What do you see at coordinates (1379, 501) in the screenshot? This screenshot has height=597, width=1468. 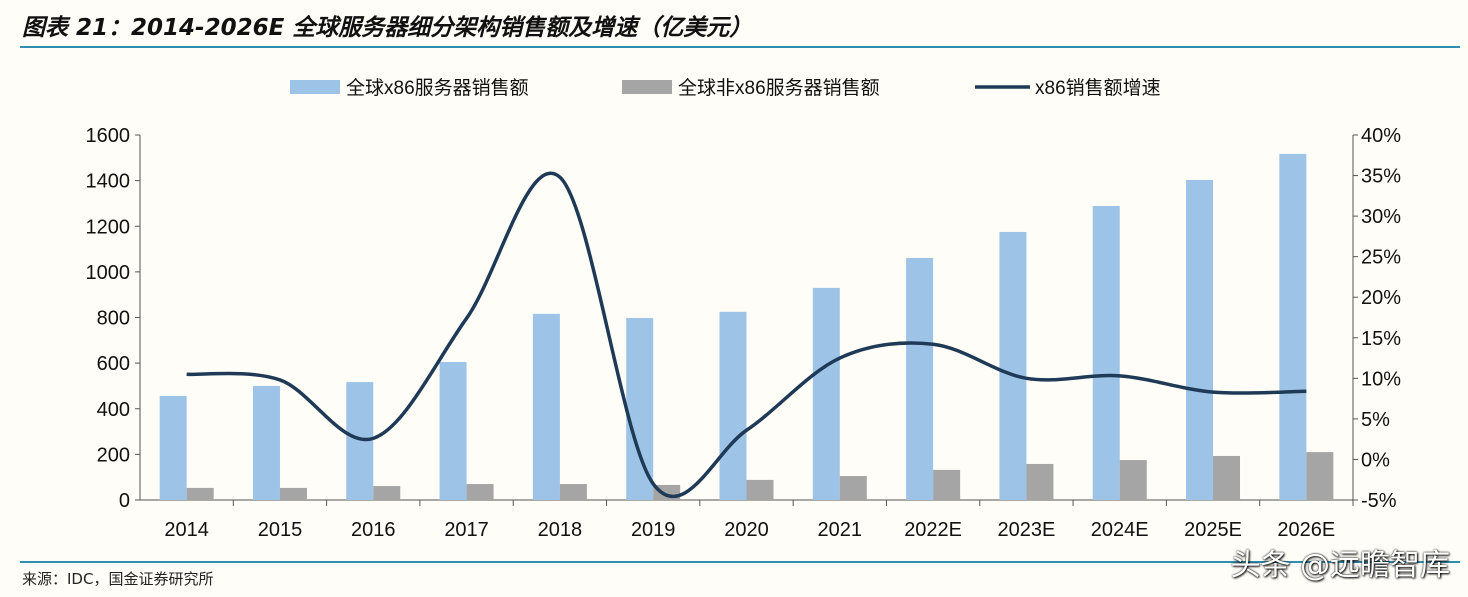 I see `right-tick-label: -5%` at bounding box center [1379, 501].